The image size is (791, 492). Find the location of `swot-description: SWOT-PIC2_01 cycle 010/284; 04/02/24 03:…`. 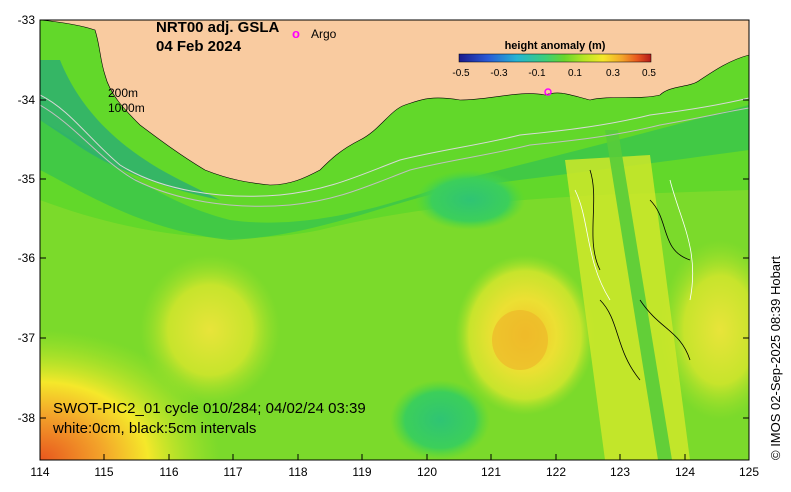

swot-description: SWOT-PIC2_01 cycle 010/284; 04/02/24 03:… is located at coordinates (209, 408).